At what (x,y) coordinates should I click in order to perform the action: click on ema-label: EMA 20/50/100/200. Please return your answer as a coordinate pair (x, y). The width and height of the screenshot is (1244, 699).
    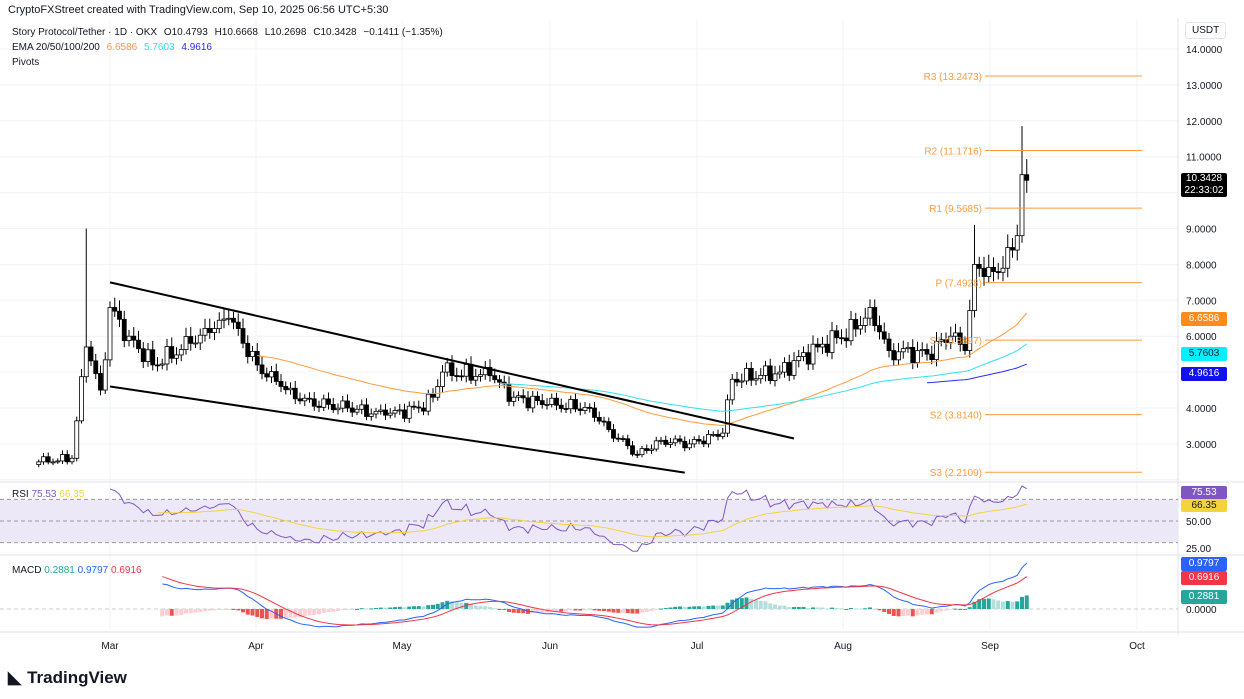
    Looking at the image, I should click on (56, 47).